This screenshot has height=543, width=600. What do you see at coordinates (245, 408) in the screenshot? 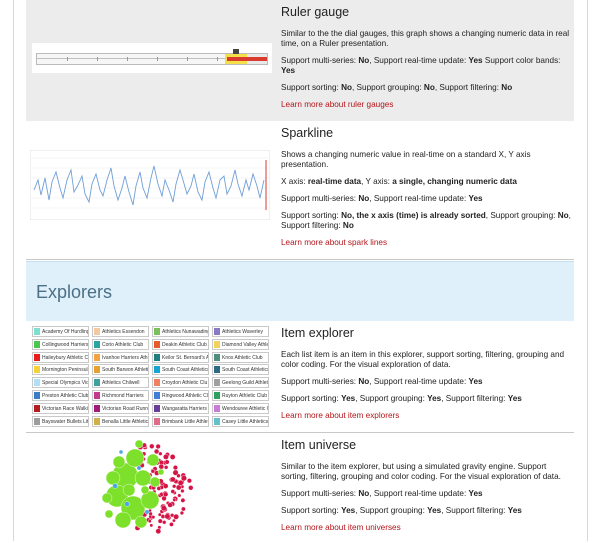
I see `tile-label: Wendouree Athletic C` at bounding box center [245, 408].